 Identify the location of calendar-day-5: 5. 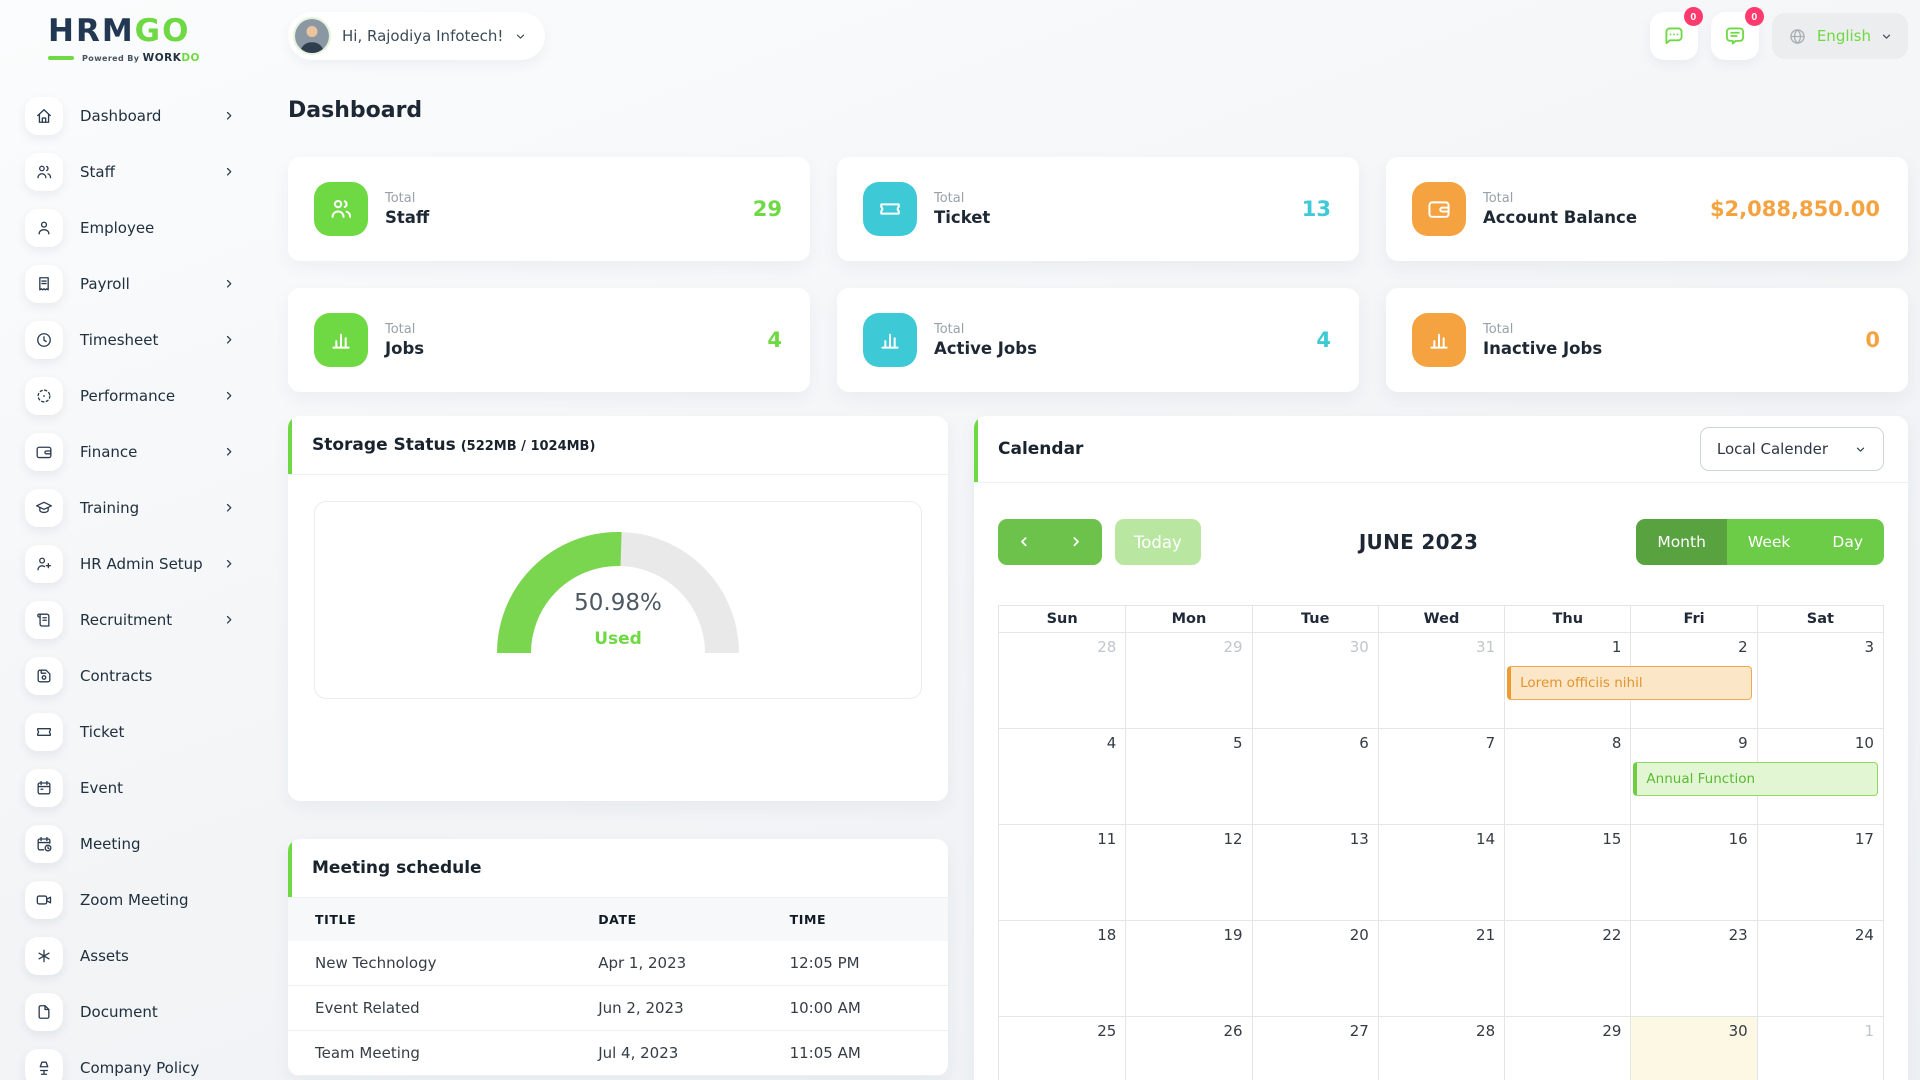
(1188, 776).